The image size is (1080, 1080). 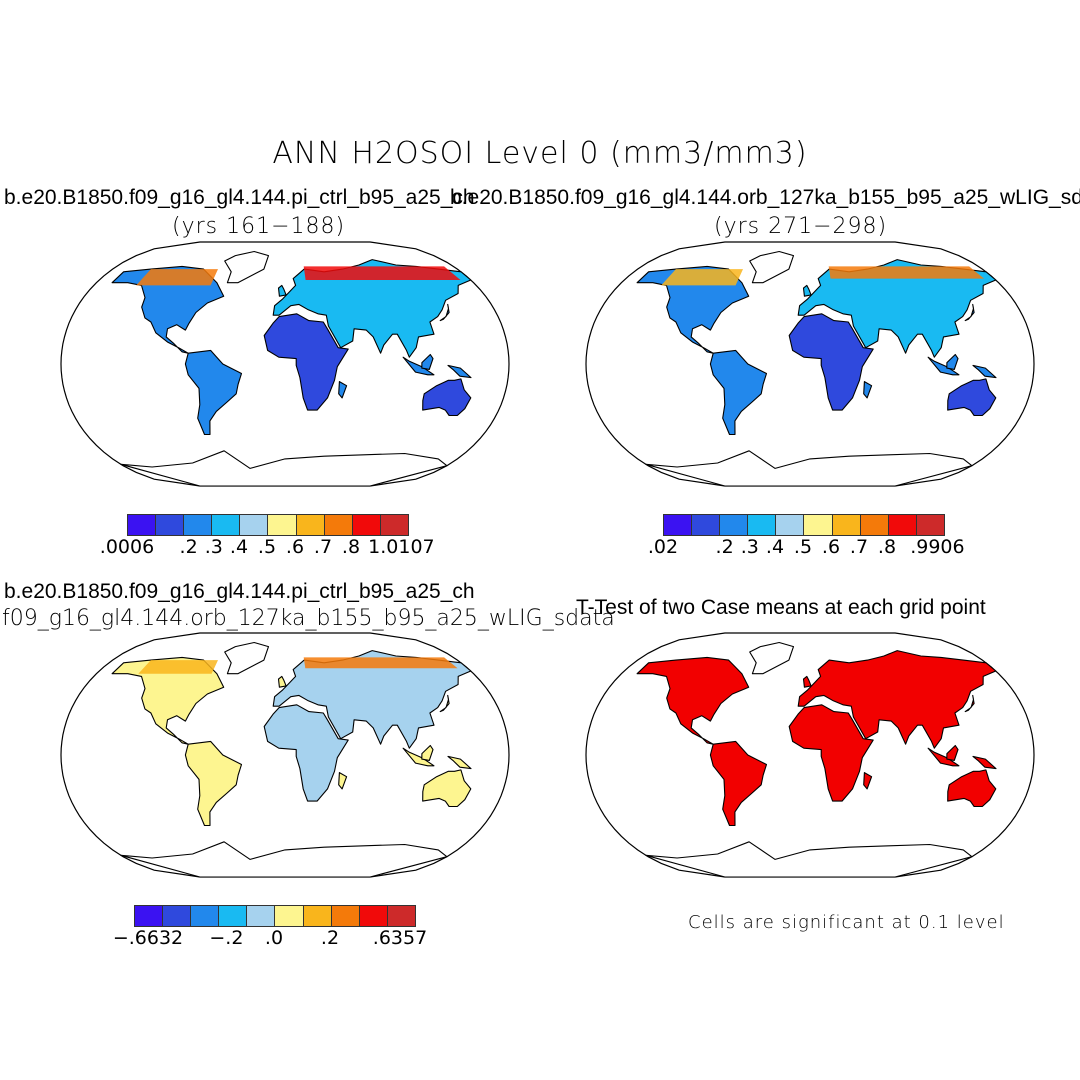 I want to click on difference-colorbar, so click(x=275, y=916).